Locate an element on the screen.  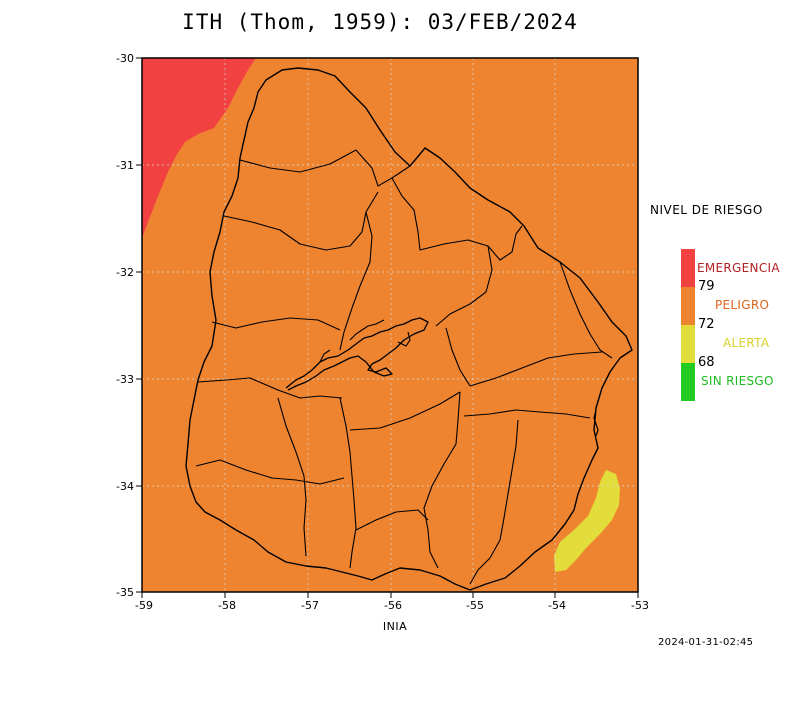
y-tick-label: -32 is located at coordinates (125, 272).